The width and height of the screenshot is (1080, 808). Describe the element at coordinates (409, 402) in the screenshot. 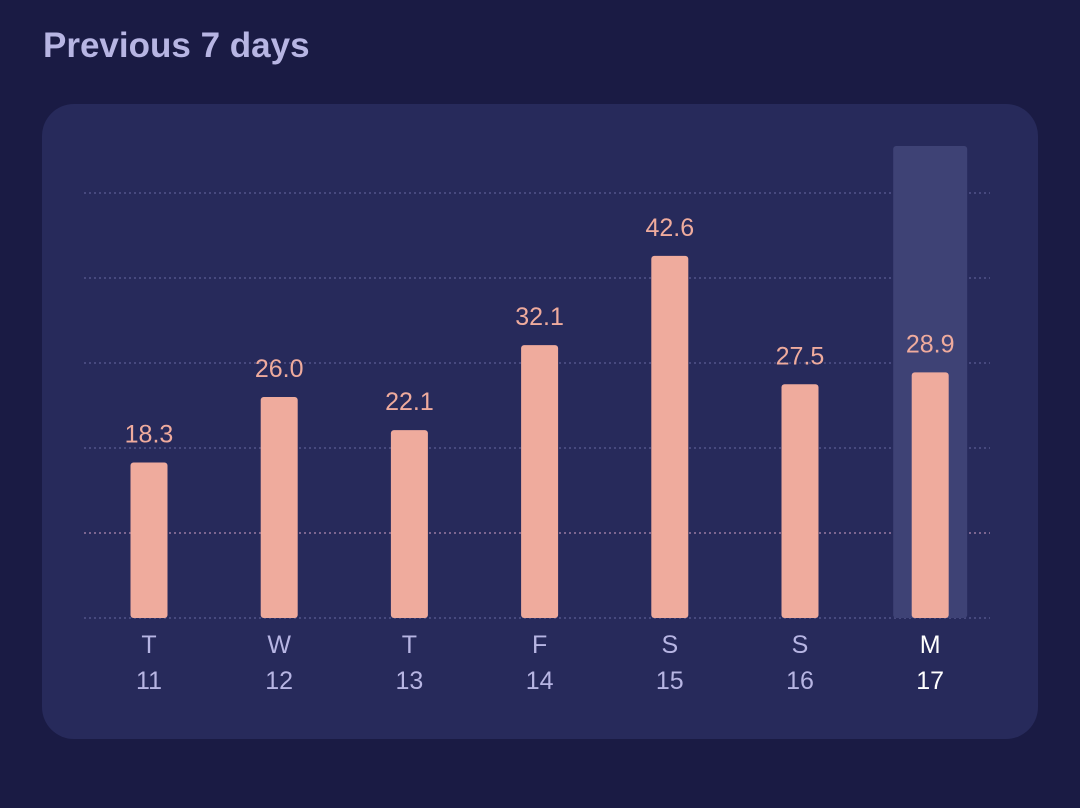

I see `value-label: 22.1` at that location.